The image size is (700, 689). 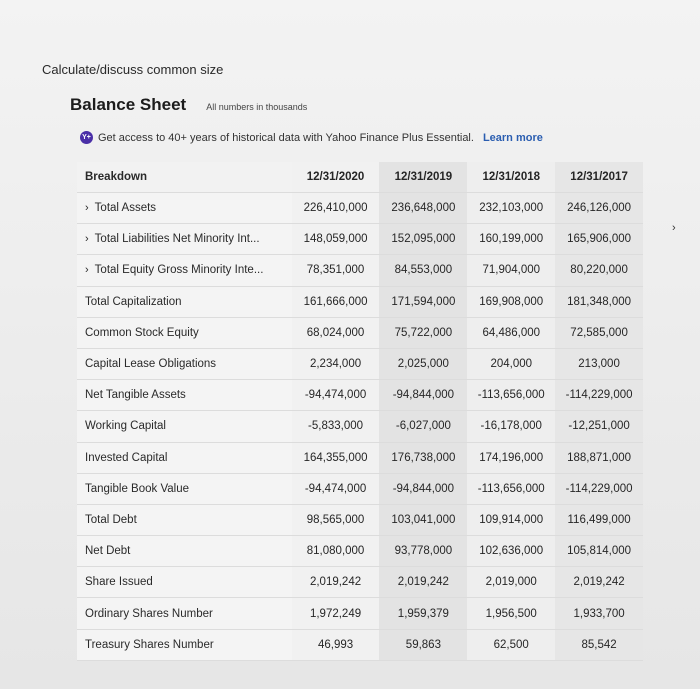 What do you see at coordinates (511, 301) in the screenshot?
I see `table-cell: 169,908,000` at bounding box center [511, 301].